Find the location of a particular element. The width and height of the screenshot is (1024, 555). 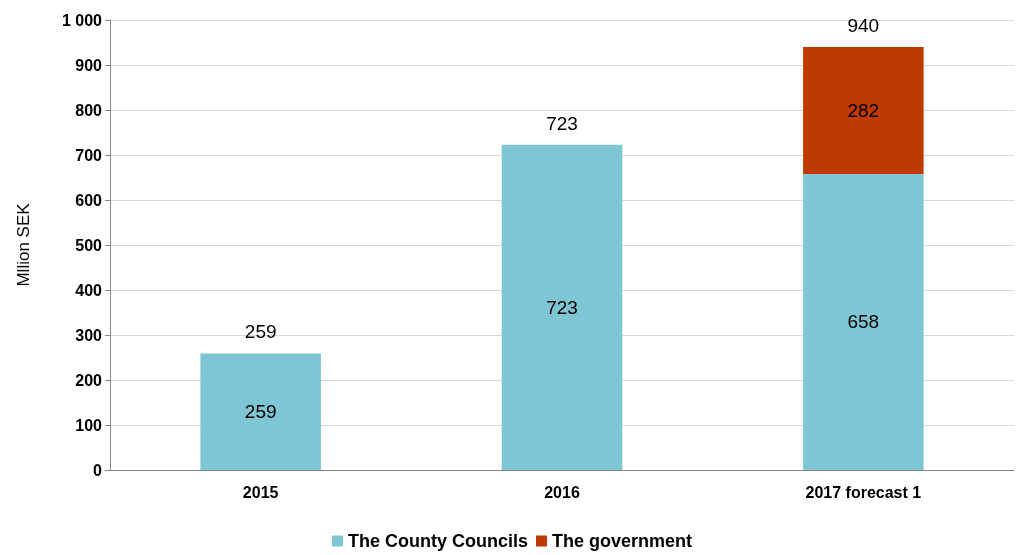

x-tick-label: 2015 is located at coordinates (260, 492).